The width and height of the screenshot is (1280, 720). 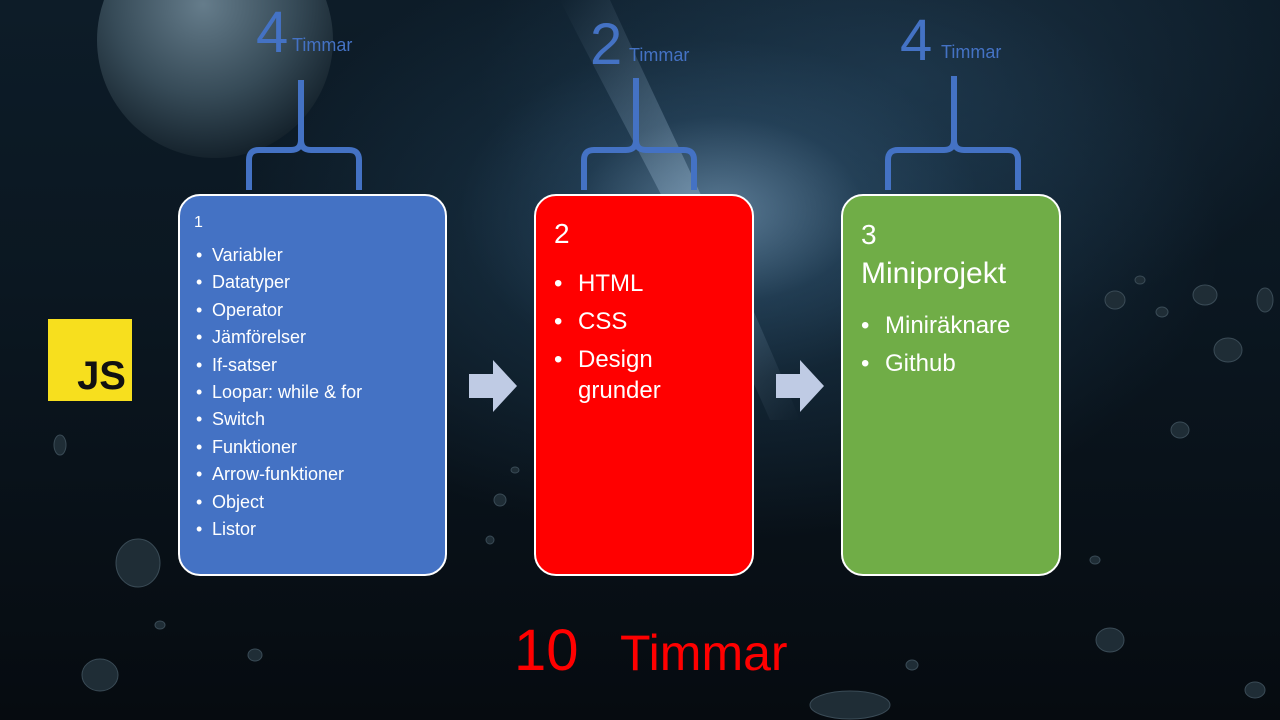 I want to click on phase-3-title: Miniprojekt, so click(x=934, y=273).